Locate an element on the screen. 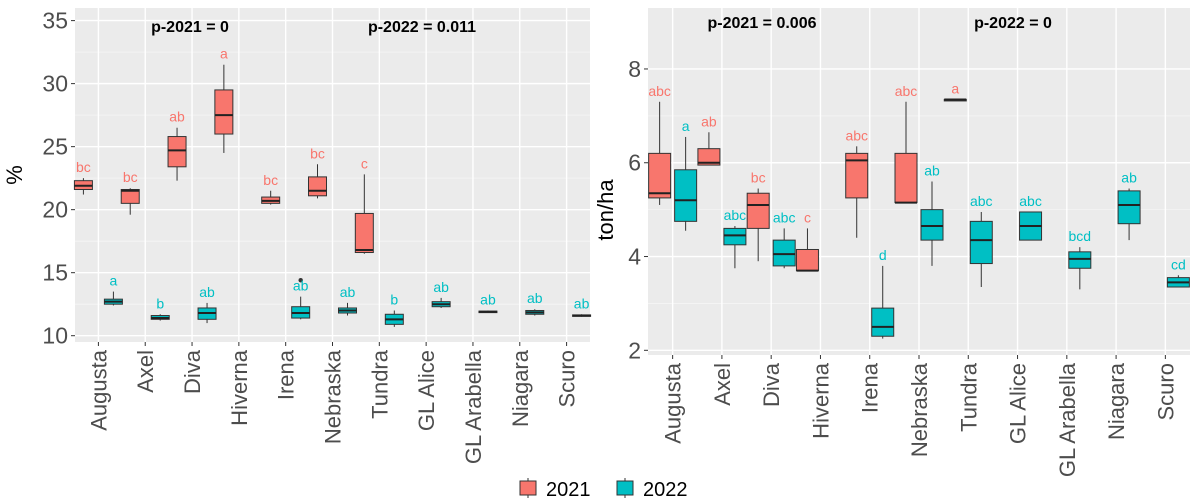  y-axis-title-text: ton/ha is located at coordinates (605, 210).